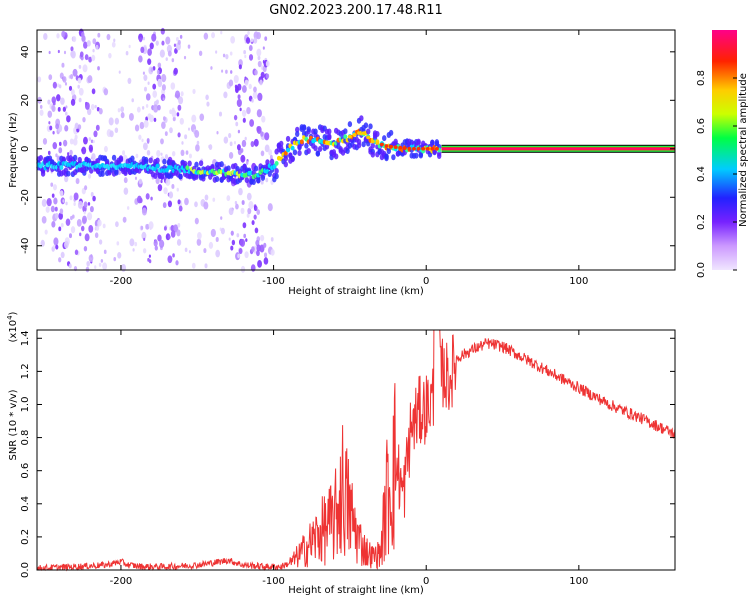 This screenshot has width=750, height=600. Describe the element at coordinates (724, 150) in the screenshot. I see `colorbar-gradient` at that location.